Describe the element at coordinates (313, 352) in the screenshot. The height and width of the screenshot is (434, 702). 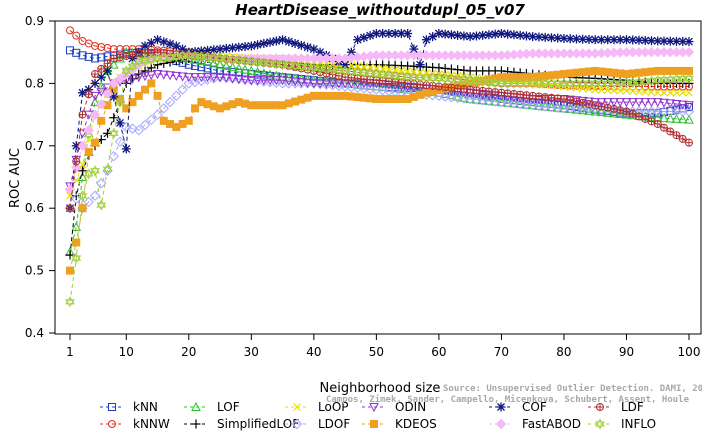
I see `x-tick-label: 40` at that location.